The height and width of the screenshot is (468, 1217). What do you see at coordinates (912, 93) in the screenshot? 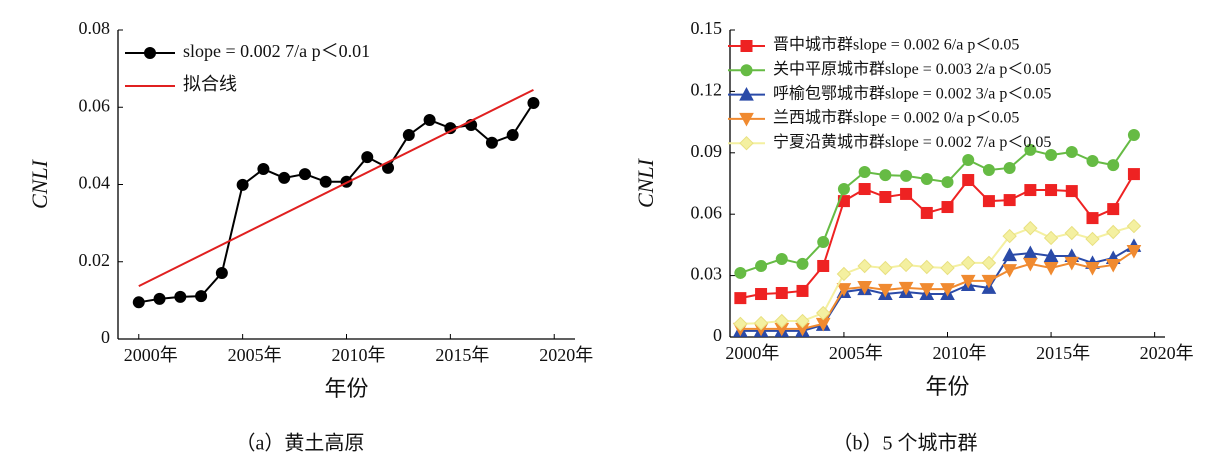
I see `legend-label: 呼榆包鄂城市群slope = 0.002 3/a p＜0.05` at bounding box center [912, 93].